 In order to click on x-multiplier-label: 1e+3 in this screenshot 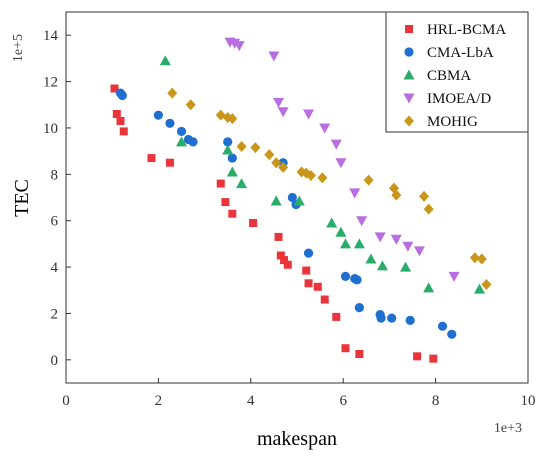, I will do `click(508, 428)`.